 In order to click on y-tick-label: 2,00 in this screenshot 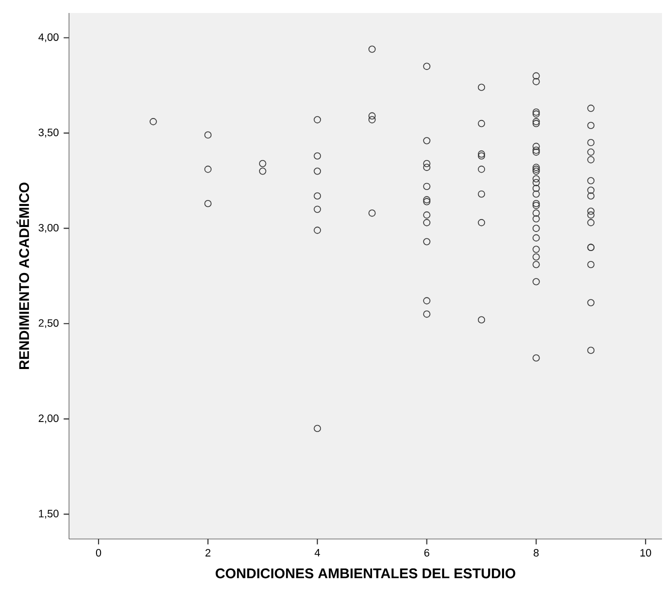, I will do `click(48, 419)`.